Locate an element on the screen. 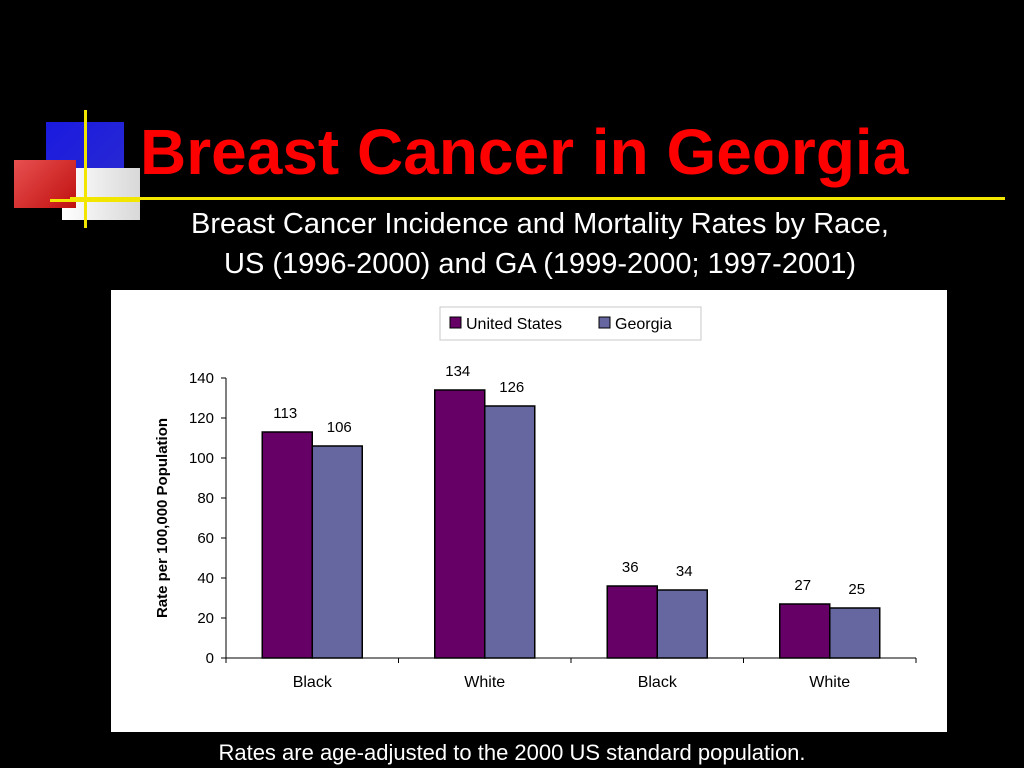 This screenshot has height=768, width=1024. data-label: 126 is located at coordinates (511, 387).